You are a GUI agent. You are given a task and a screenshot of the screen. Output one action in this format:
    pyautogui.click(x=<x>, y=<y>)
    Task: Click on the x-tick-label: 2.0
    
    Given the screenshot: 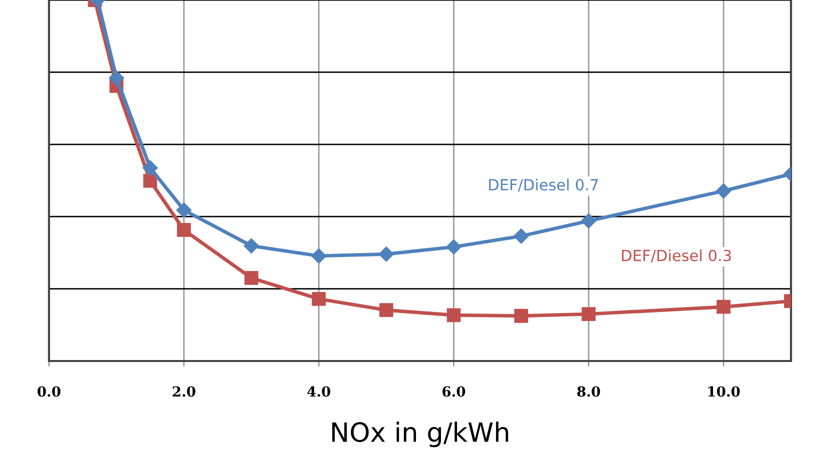 What is the action you would take?
    pyautogui.click(x=184, y=391)
    